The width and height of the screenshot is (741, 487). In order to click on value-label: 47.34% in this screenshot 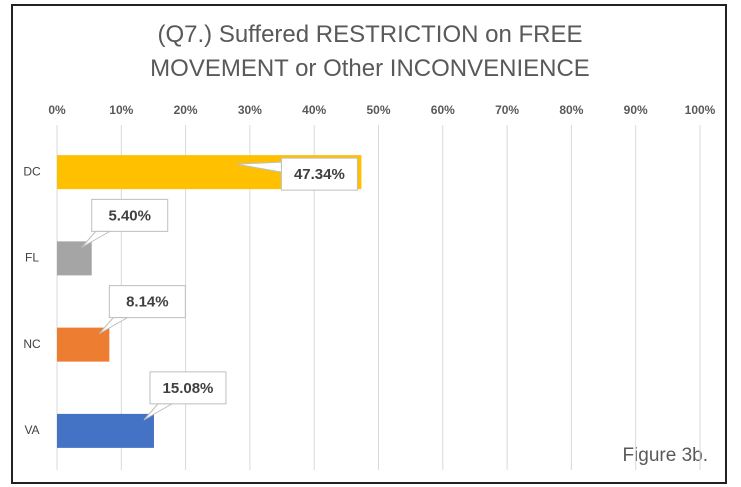, I will do `click(319, 174)`.